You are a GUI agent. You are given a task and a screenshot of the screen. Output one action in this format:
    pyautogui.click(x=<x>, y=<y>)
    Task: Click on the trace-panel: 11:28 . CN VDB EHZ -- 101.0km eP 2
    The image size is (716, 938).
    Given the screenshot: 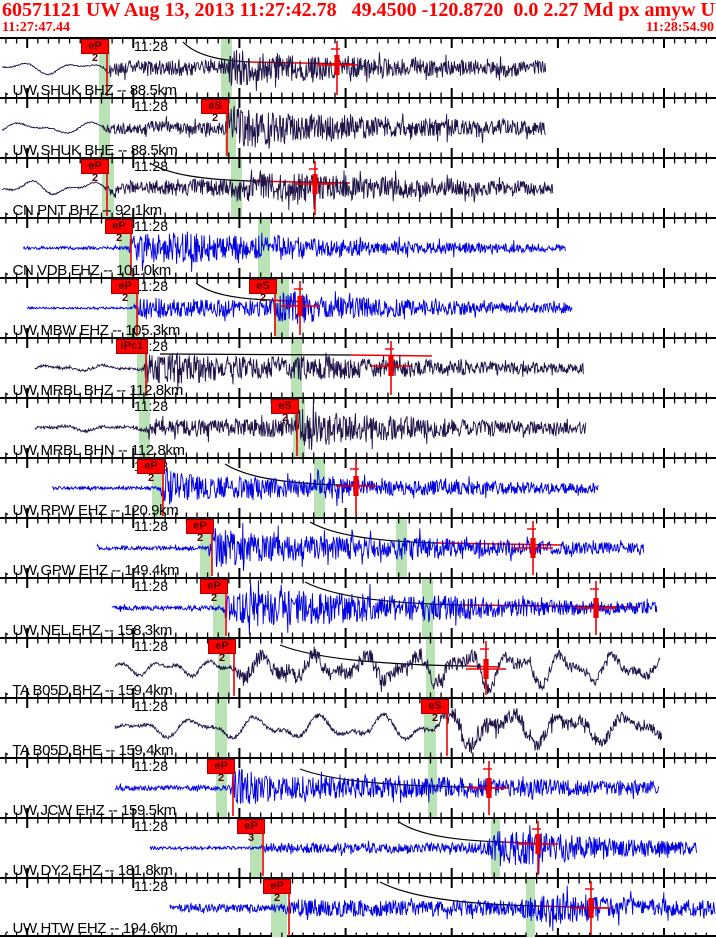 What is the action you would take?
    pyautogui.click(x=358, y=248)
    